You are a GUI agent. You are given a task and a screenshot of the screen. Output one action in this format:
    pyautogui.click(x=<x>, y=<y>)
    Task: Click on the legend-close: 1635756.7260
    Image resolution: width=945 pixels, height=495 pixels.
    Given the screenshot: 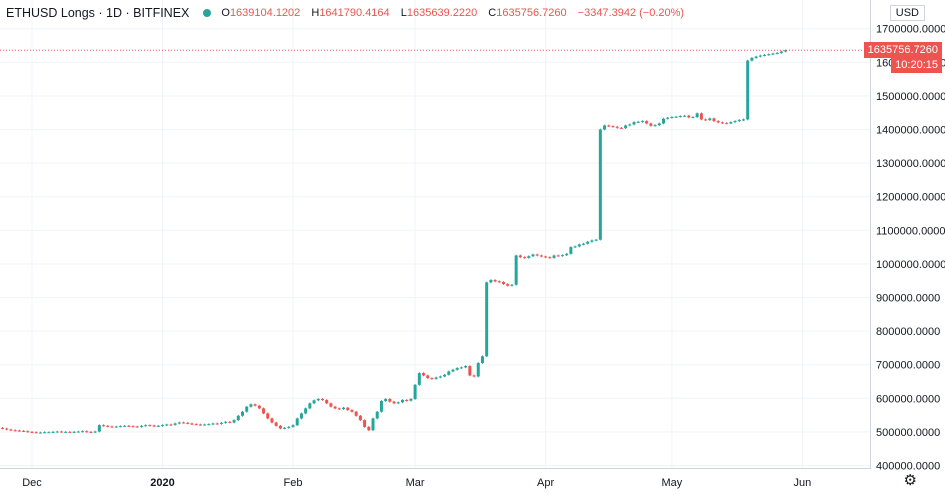 What is the action you would take?
    pyautogui.click(x=531, y=13)
    